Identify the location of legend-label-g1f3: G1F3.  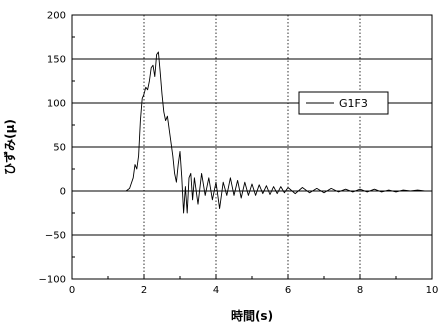
(353, 103).